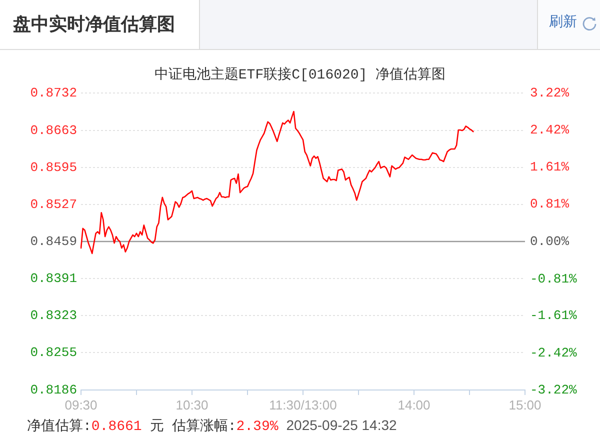 The height and width of the screenshot is (444, 600). What do you see at coordinates (550, 241) in the screenshot?
I see `y2-tick-label: 0.00%` at bounding box center [550, 241].